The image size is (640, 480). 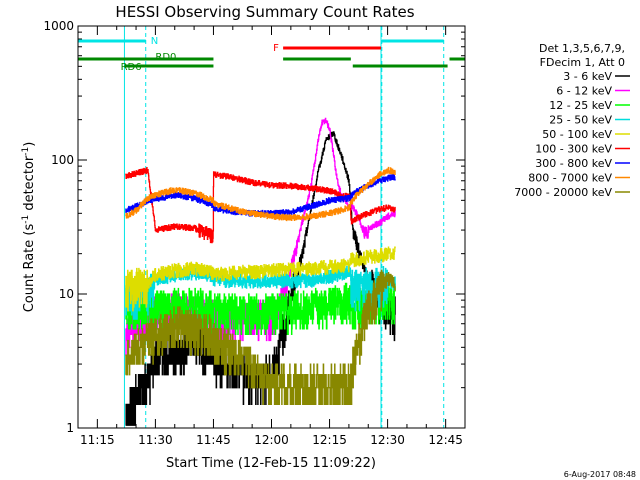 What do you see at coordinates (276, 48) in the screenshot?
I see `flare-flag-label: F` at bounding box center [276, 48].